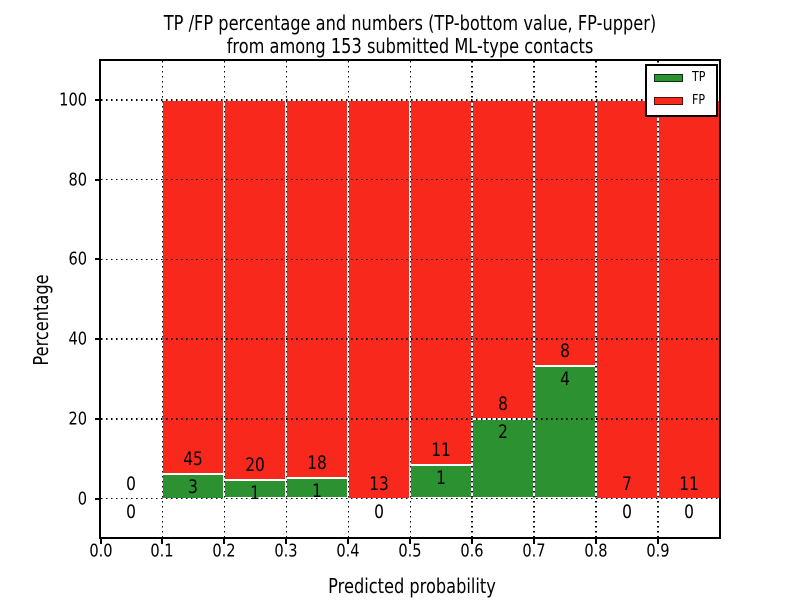 The height and width of the screenshot is (600, 800). What do you see at coordinates (82, 498) in the screenshot?
I see `y-tick-label: 0` at bounding box center [82, 498].